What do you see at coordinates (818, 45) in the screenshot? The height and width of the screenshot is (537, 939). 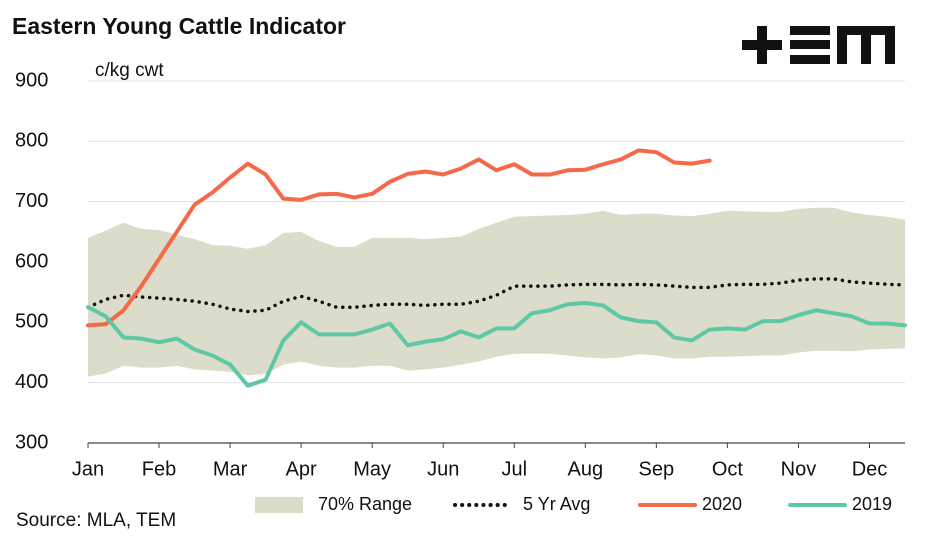 I see `logo` at bounding box center [818, 45].